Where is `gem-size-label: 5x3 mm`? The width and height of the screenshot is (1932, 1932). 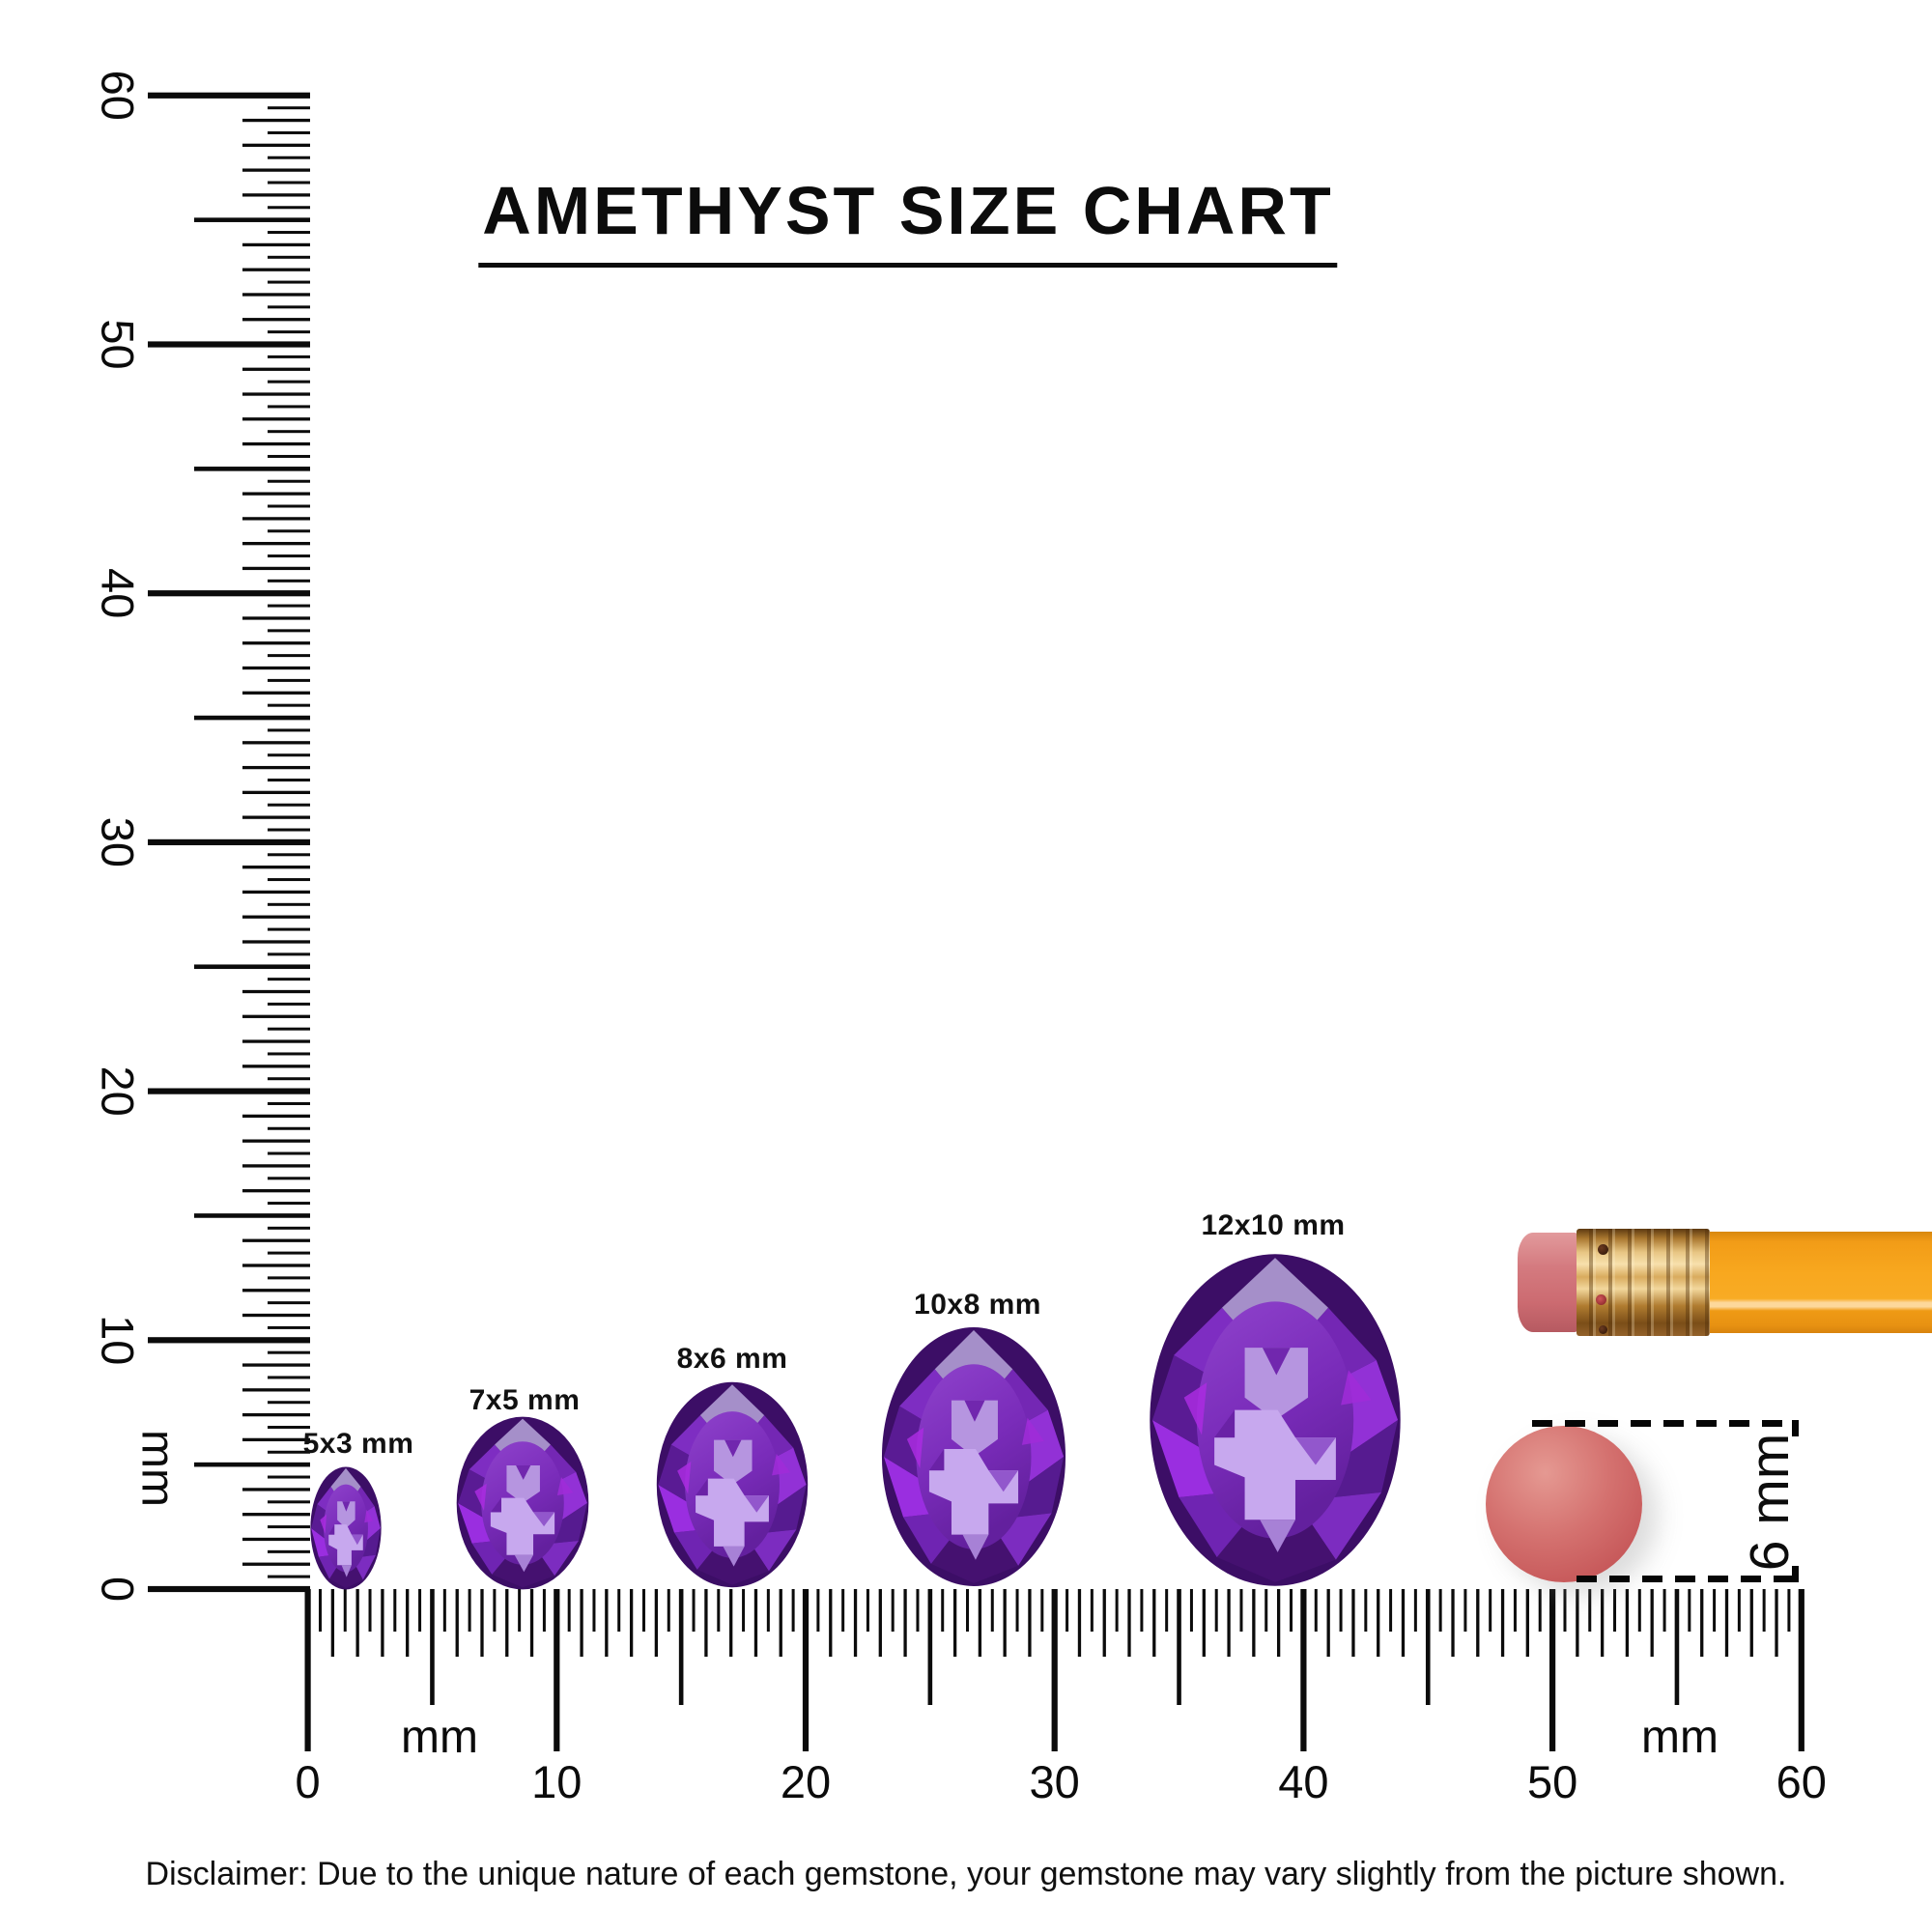 gem-size-label: 5x3 mm is located at coordinates (358, 1444).